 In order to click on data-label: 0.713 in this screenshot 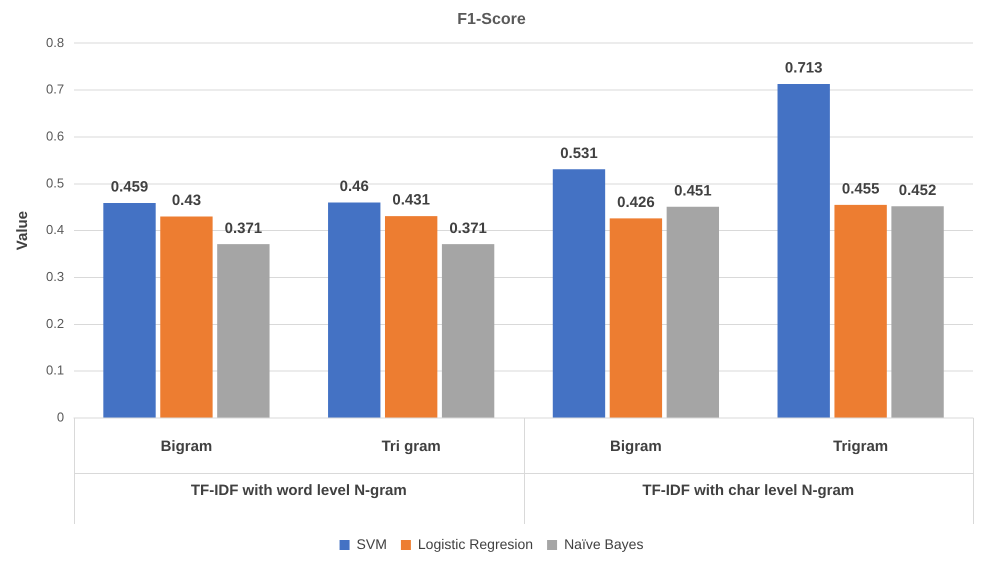, I will do `click(803, 68)`.